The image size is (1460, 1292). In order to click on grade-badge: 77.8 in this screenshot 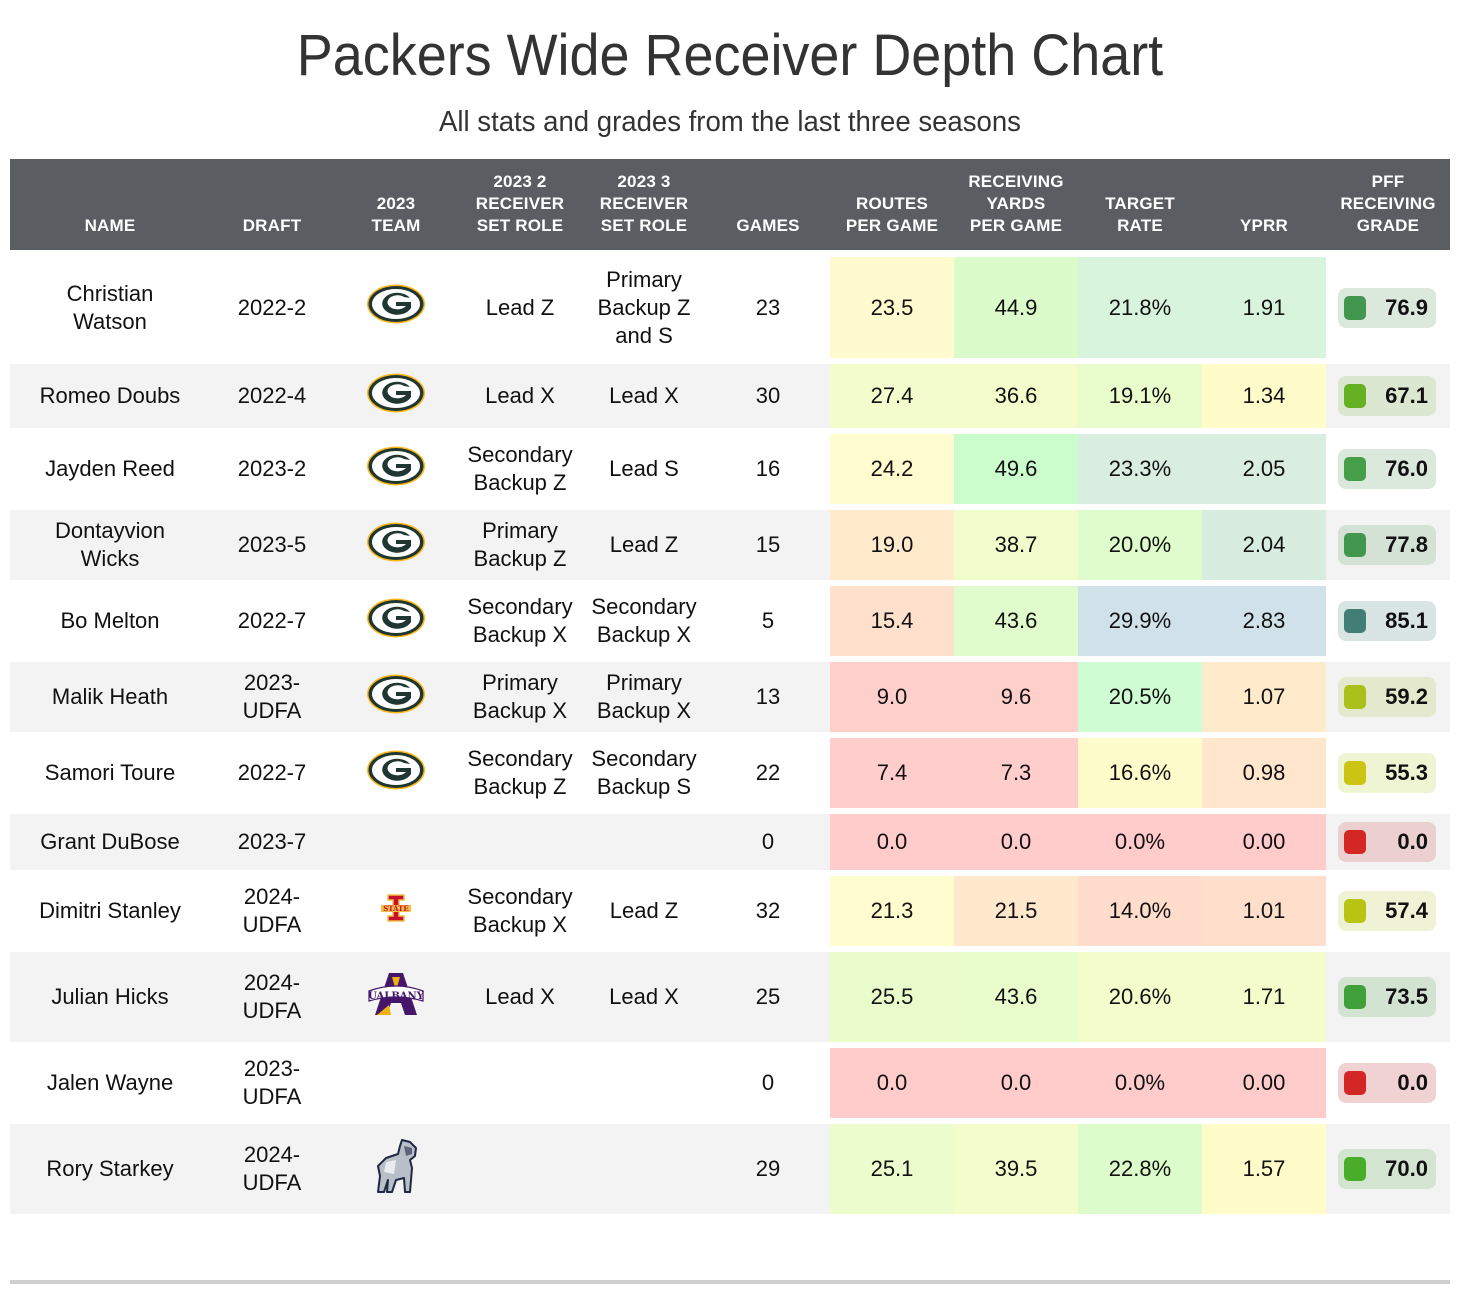, I will do `click(1387, 545)`.